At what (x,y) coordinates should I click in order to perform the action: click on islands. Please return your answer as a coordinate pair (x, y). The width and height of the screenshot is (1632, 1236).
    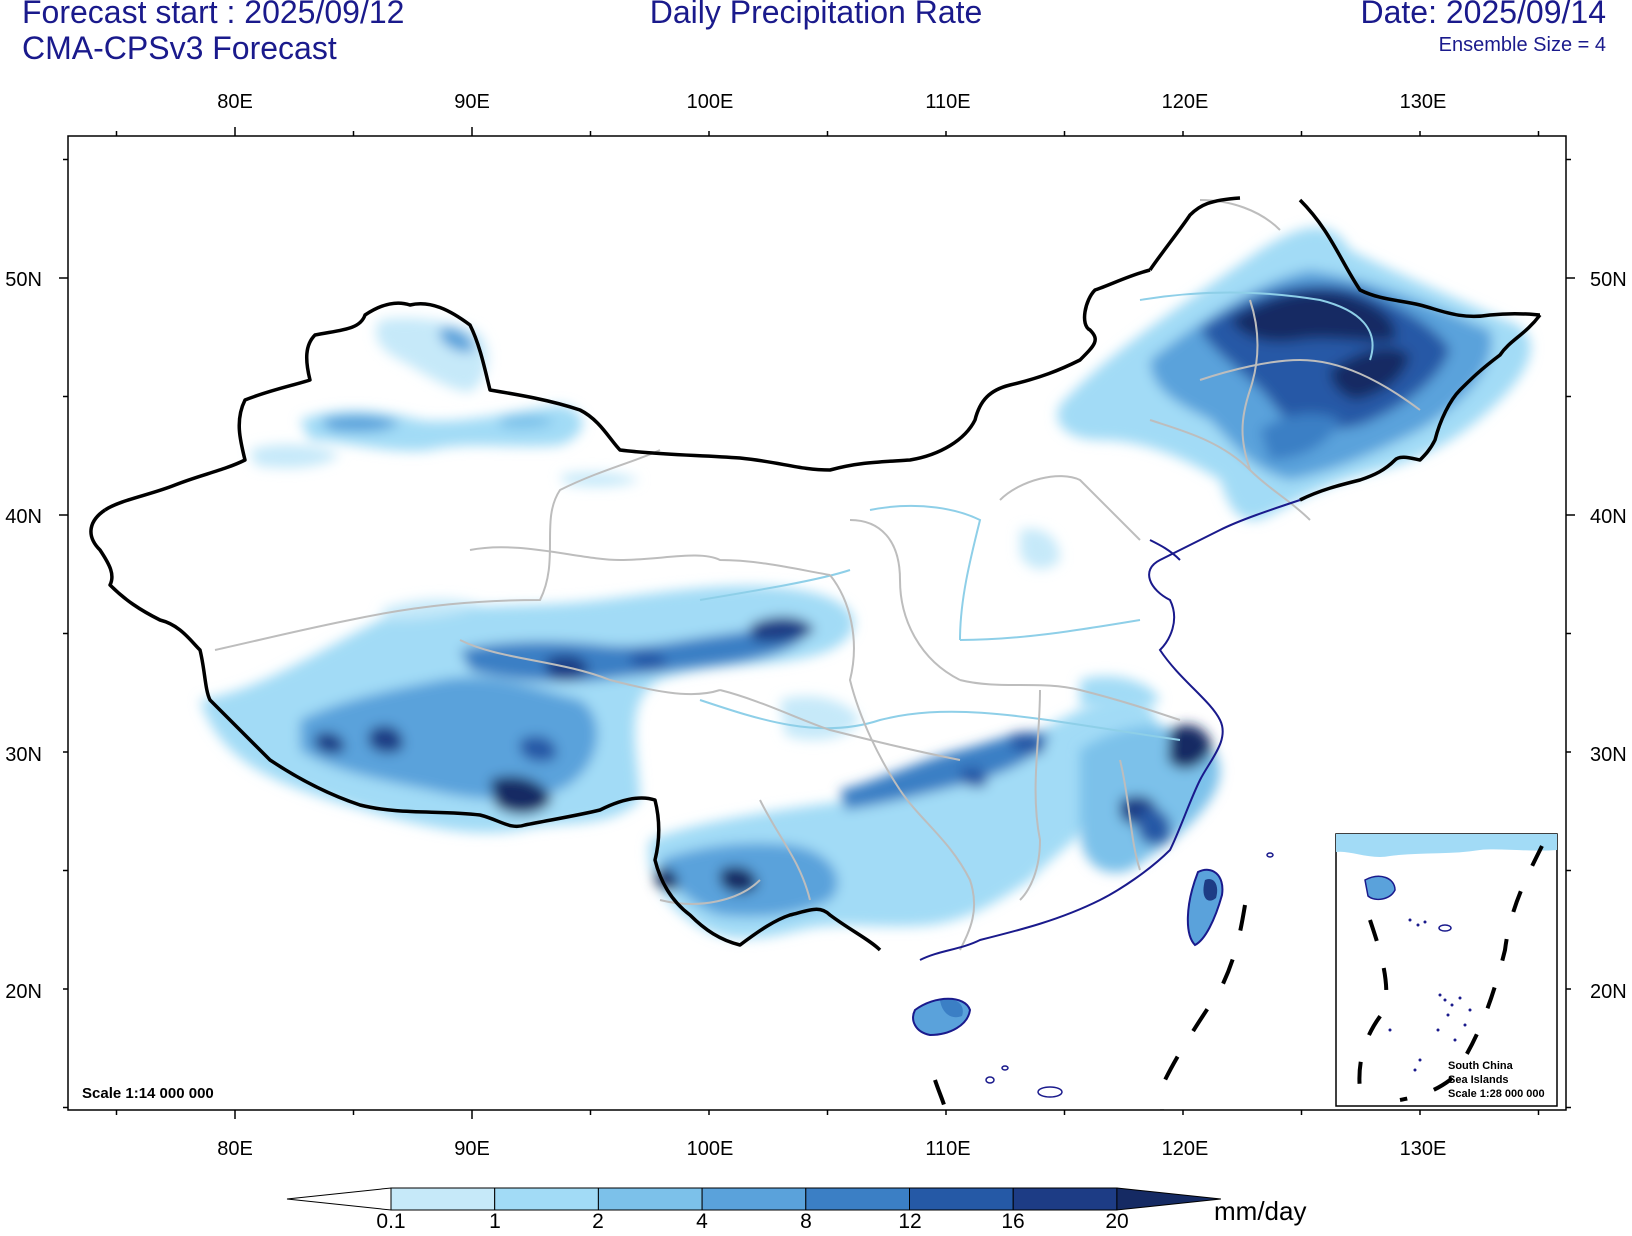
    Looking at the image, I should click on (1129, 975).